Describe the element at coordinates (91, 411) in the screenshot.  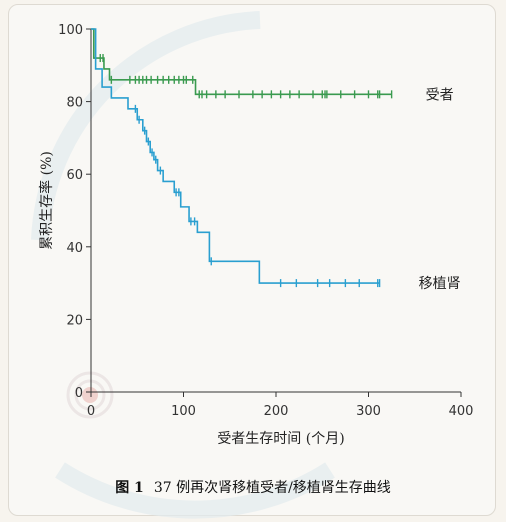
I see `x-tick-label: 0` at that location.